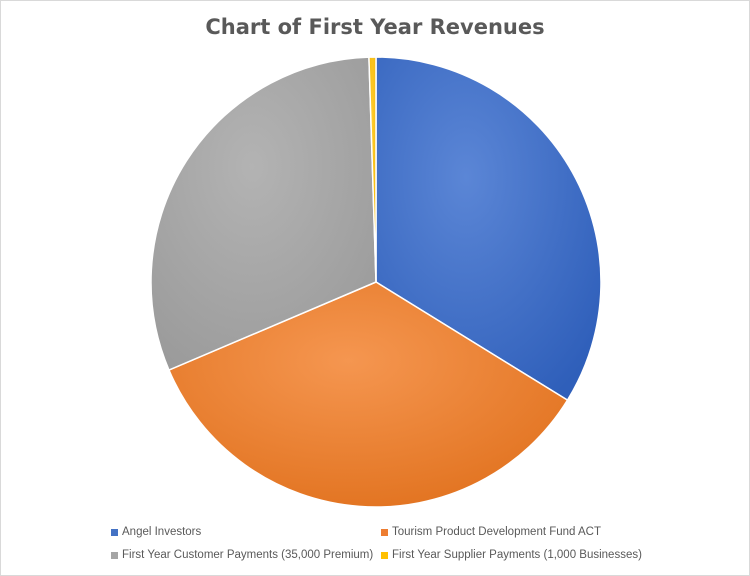 The height and width of the screenshot is (576, 750). I want to click on slice-supplier-payments, so click(372, 169).